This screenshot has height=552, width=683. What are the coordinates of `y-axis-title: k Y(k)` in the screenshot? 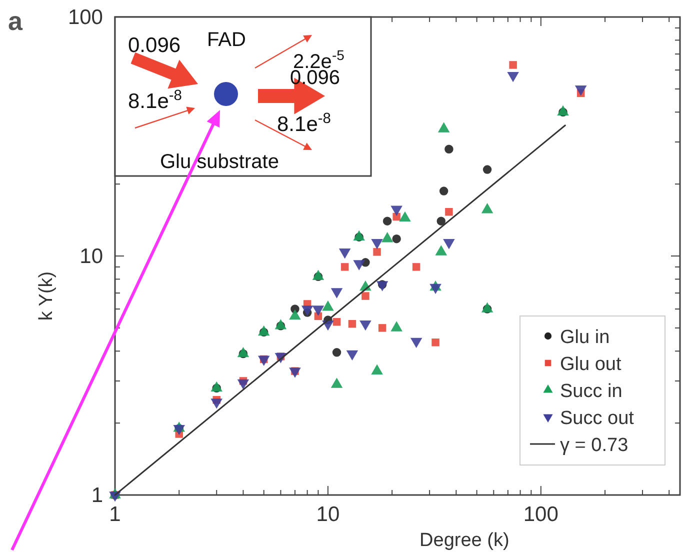 It's located at (46, 296).